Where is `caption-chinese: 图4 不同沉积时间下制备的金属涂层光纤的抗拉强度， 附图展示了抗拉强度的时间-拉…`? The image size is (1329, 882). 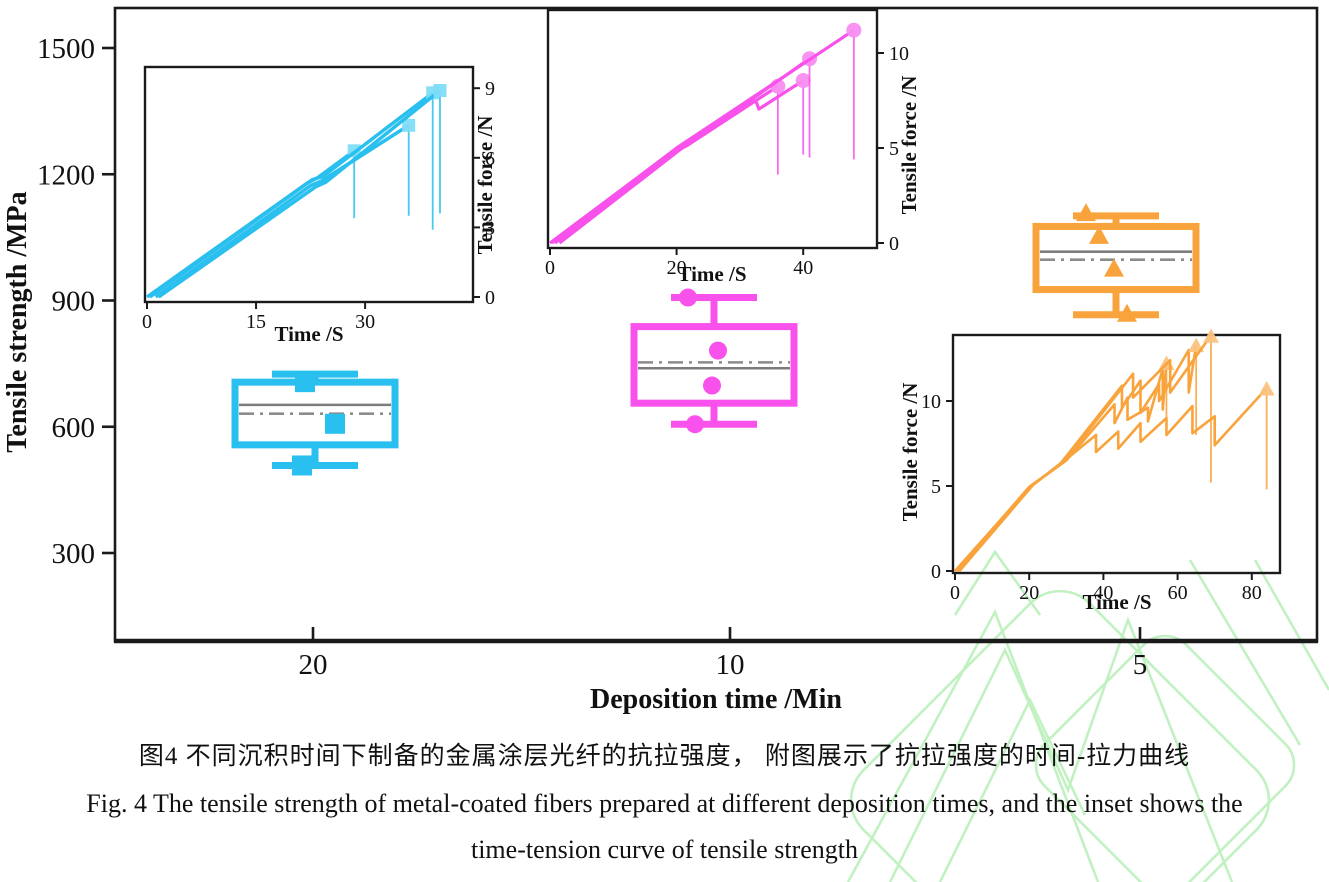
caption-chinese: 图4 不同沉积时间下制备的金属涂层光纤的抗拉强度， 附图展示了抗拉强度的时间-拉… is located at coordinates (664, 756).